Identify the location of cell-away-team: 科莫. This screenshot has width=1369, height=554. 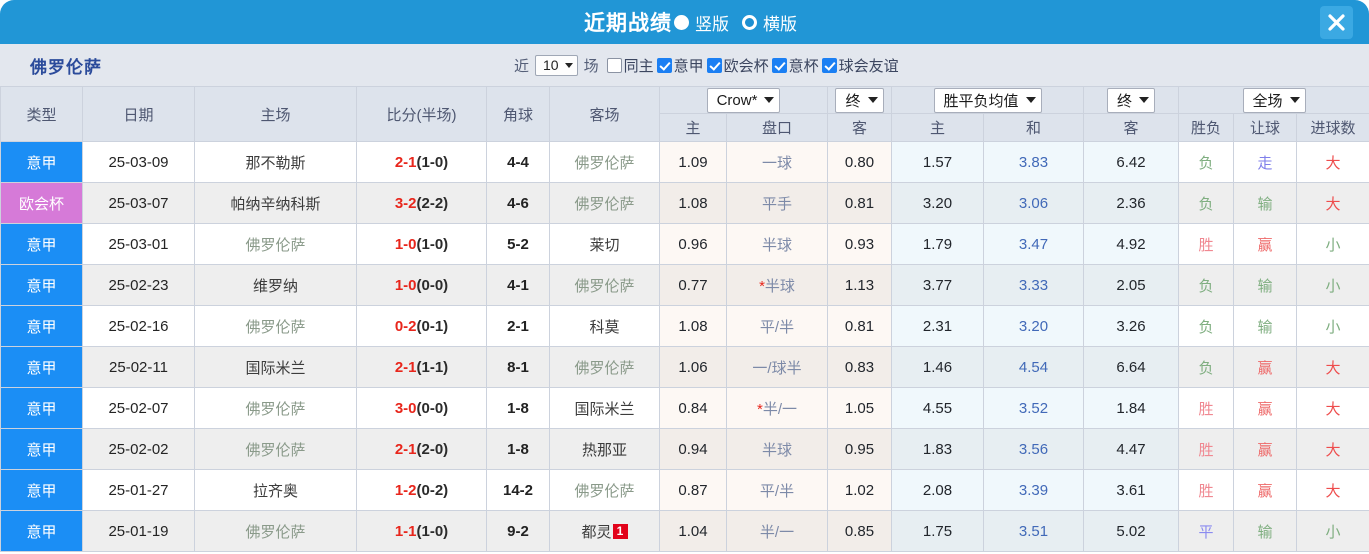
(604, 326).